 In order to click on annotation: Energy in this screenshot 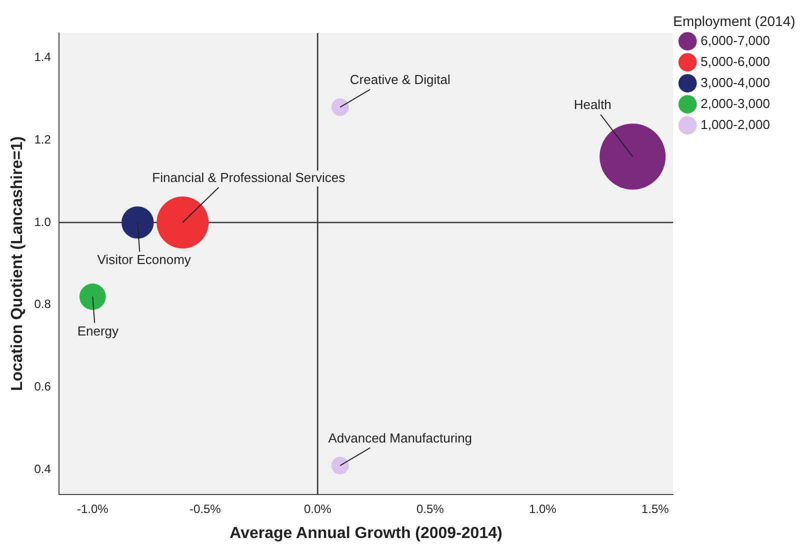, I will do `click(98, 330)`.